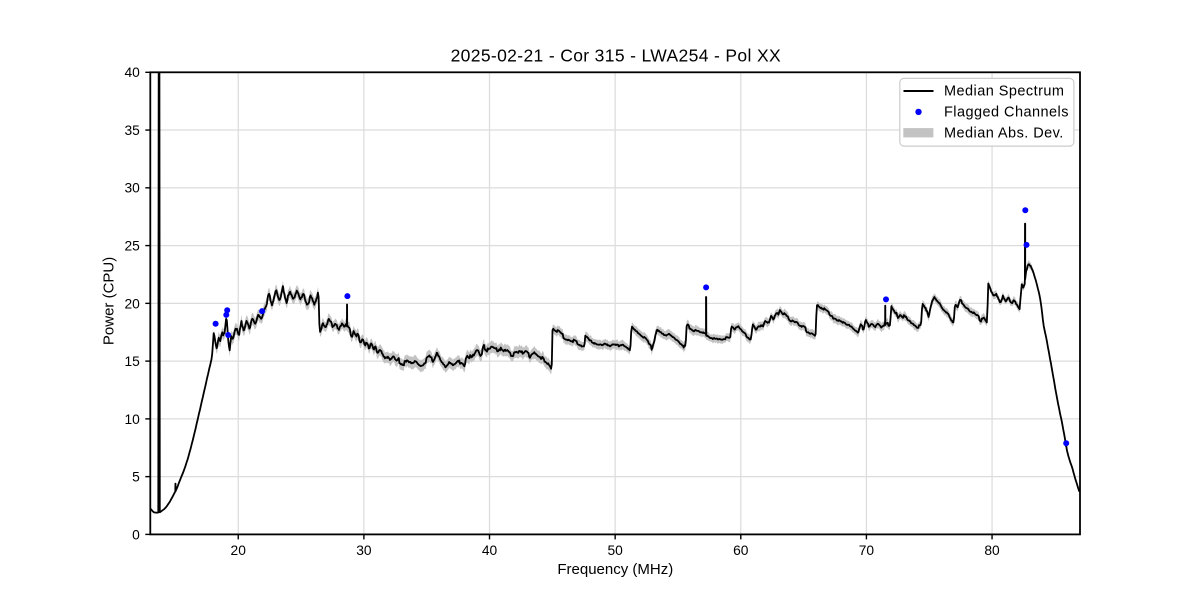  I want to click on svg-text: 0, so click(136, 534).